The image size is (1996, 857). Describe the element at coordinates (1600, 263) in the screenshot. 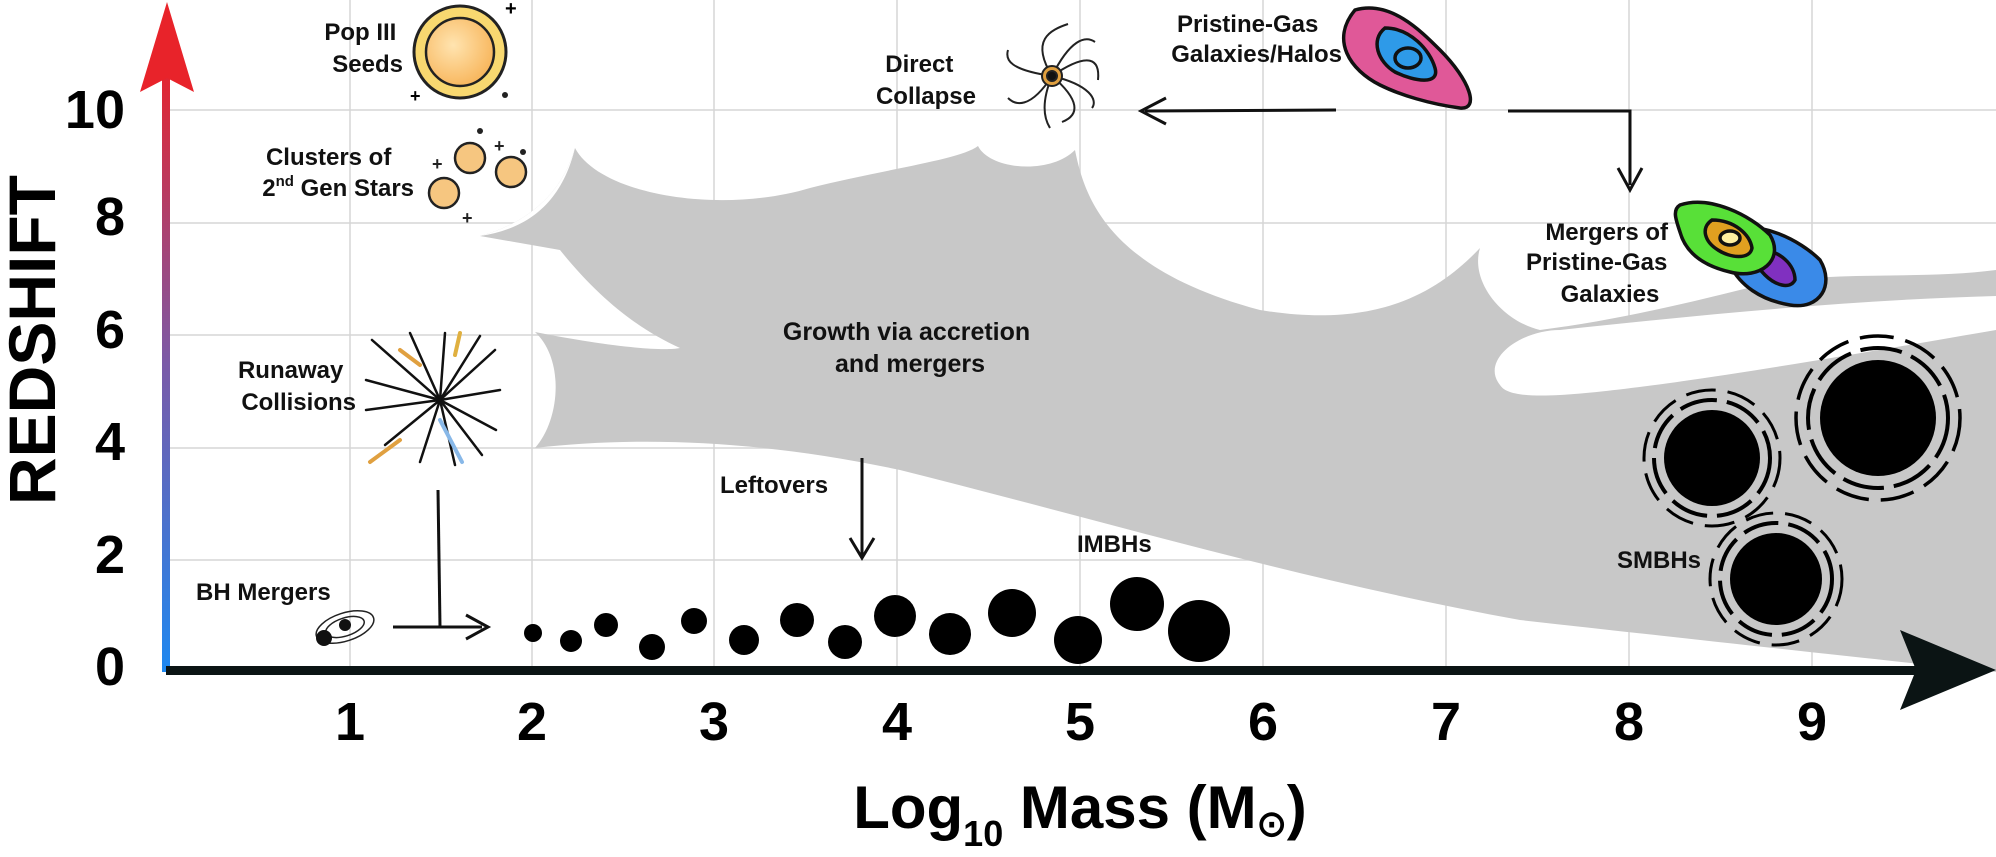

I see `mergers-pristine-label: Mergers of Pristine-Gas Galaxies` at that location.